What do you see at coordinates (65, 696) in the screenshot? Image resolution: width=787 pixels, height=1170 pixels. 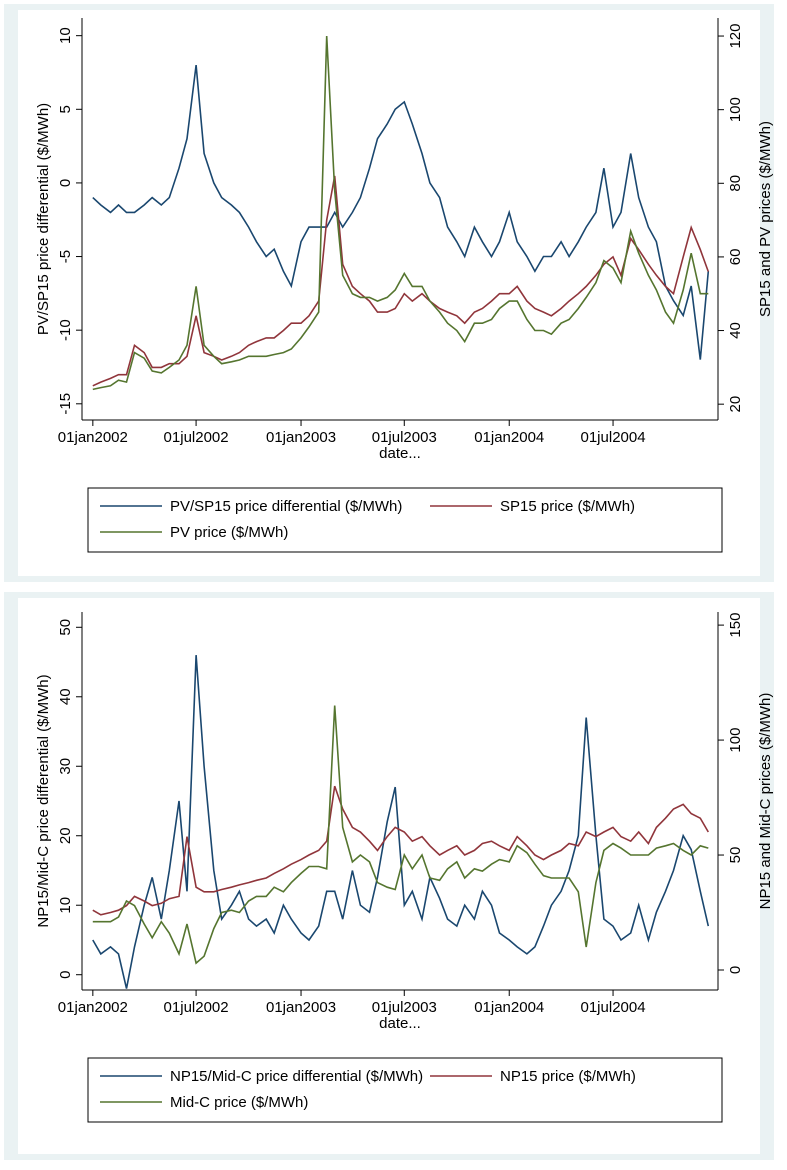 I see `y-tick-label: 40` at bounding box center [65, 696].